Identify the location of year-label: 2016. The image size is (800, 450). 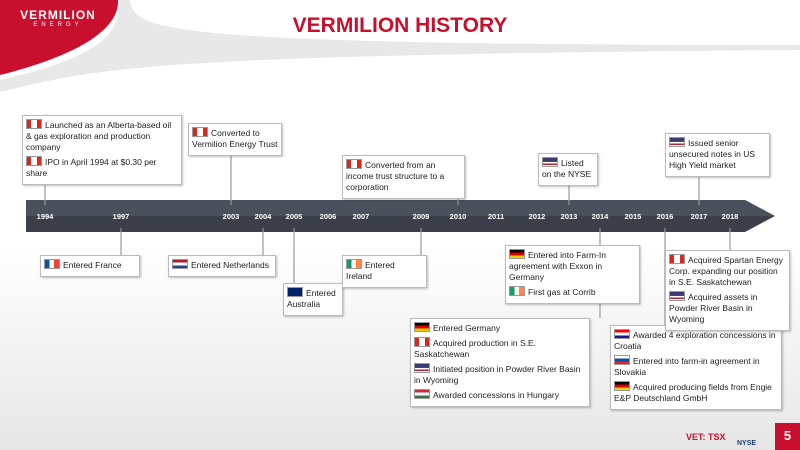
(665, 216).